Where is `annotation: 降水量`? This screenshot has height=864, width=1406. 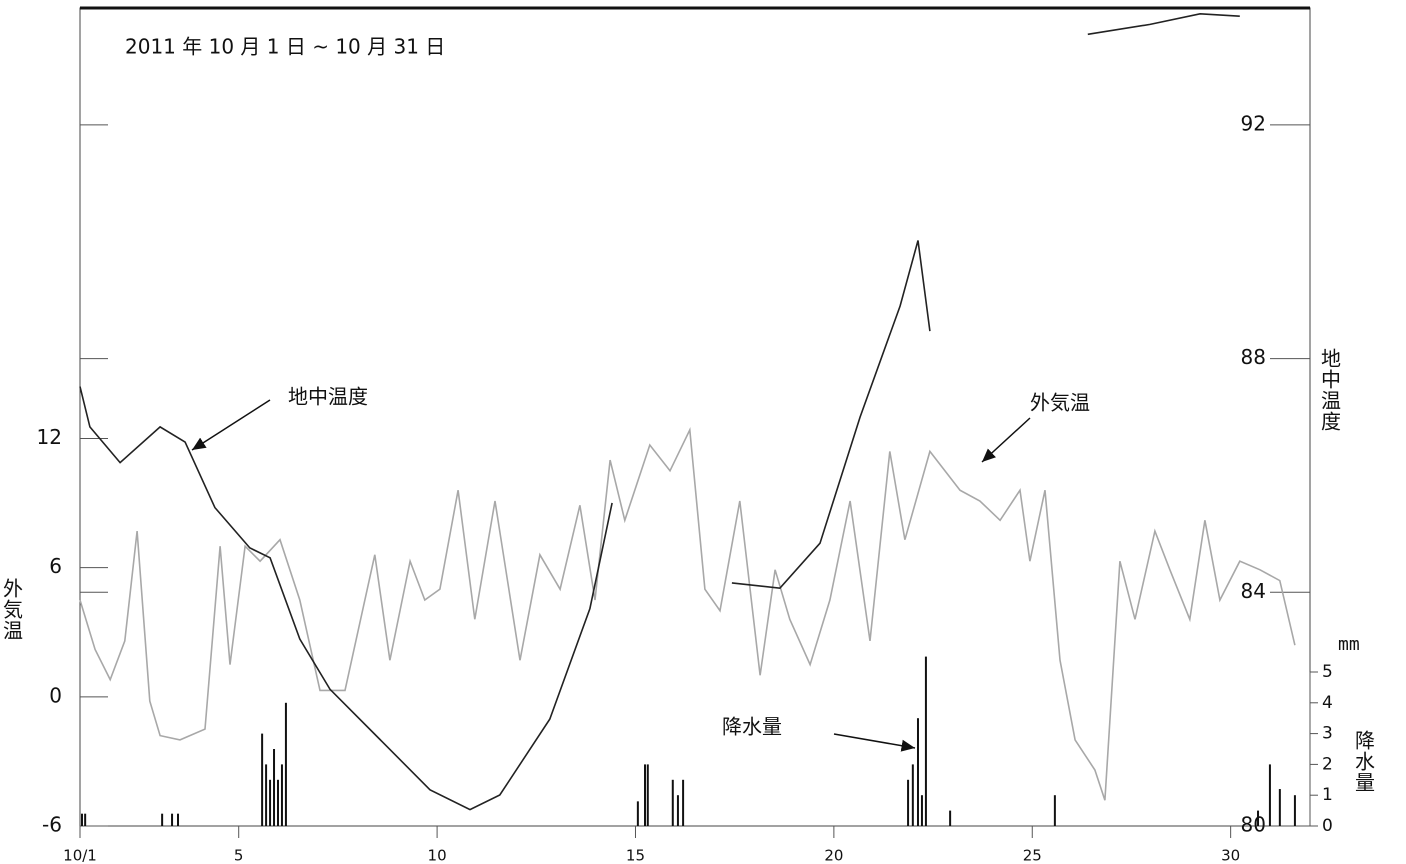
annotation: 降水量 is located at coordinates (752, 727).